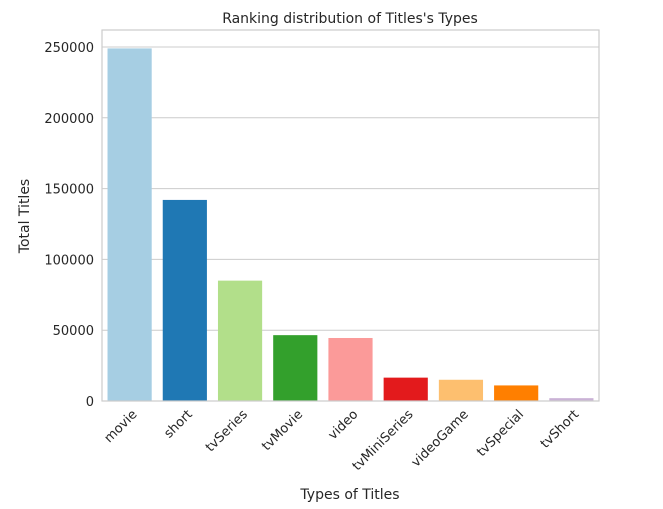 The image size is (663, 509). Describe the element at coordinates (184, 300) in the screenshot. I see `bar-short` at that location.